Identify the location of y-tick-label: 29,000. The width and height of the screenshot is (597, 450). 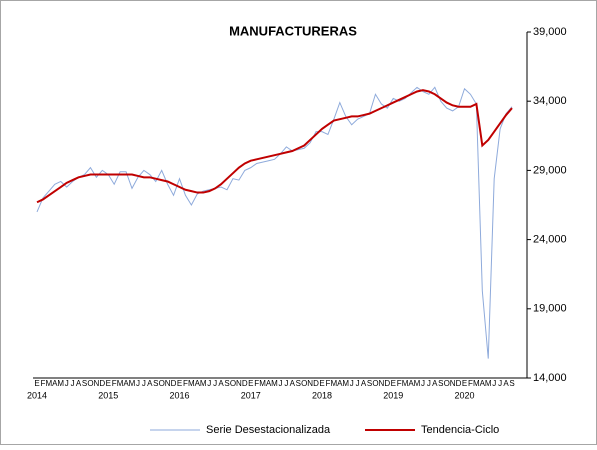
(550, 170).